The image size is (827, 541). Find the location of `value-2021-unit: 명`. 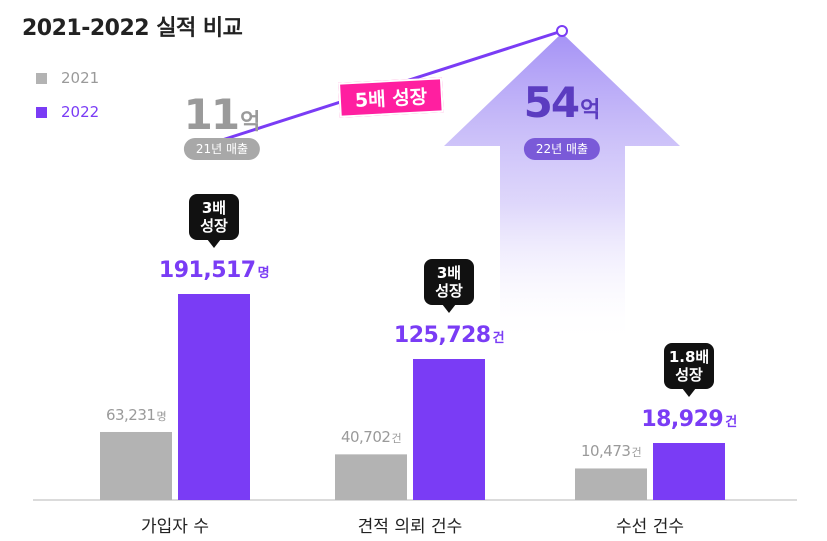

value-2021-unit: 명 is located at coordinates (161, 416).